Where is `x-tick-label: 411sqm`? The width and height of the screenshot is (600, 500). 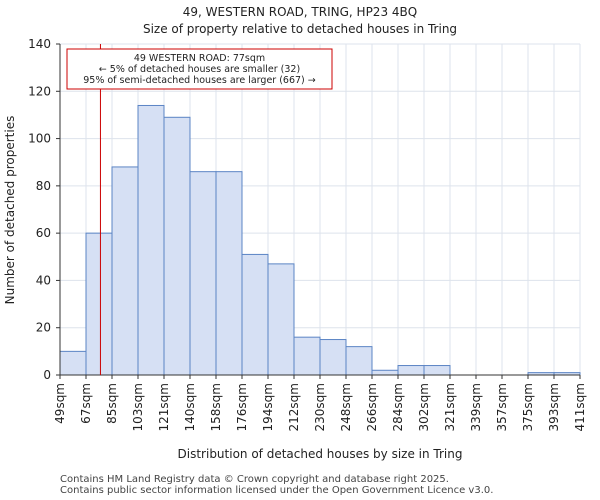 x-tick-label: 411sqm is located at coordinates (580, 407).